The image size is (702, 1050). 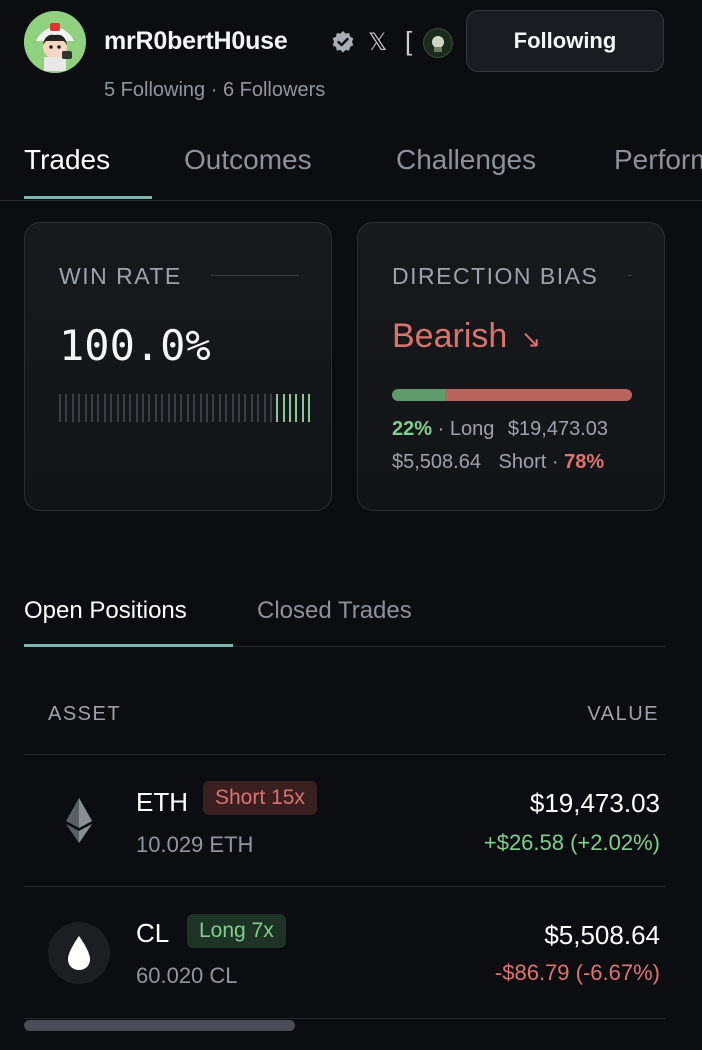 What do you see at coordinates (155, 90) in the screenshot?
I see `following-count: 5 Following` at bounding box center [155, 90].